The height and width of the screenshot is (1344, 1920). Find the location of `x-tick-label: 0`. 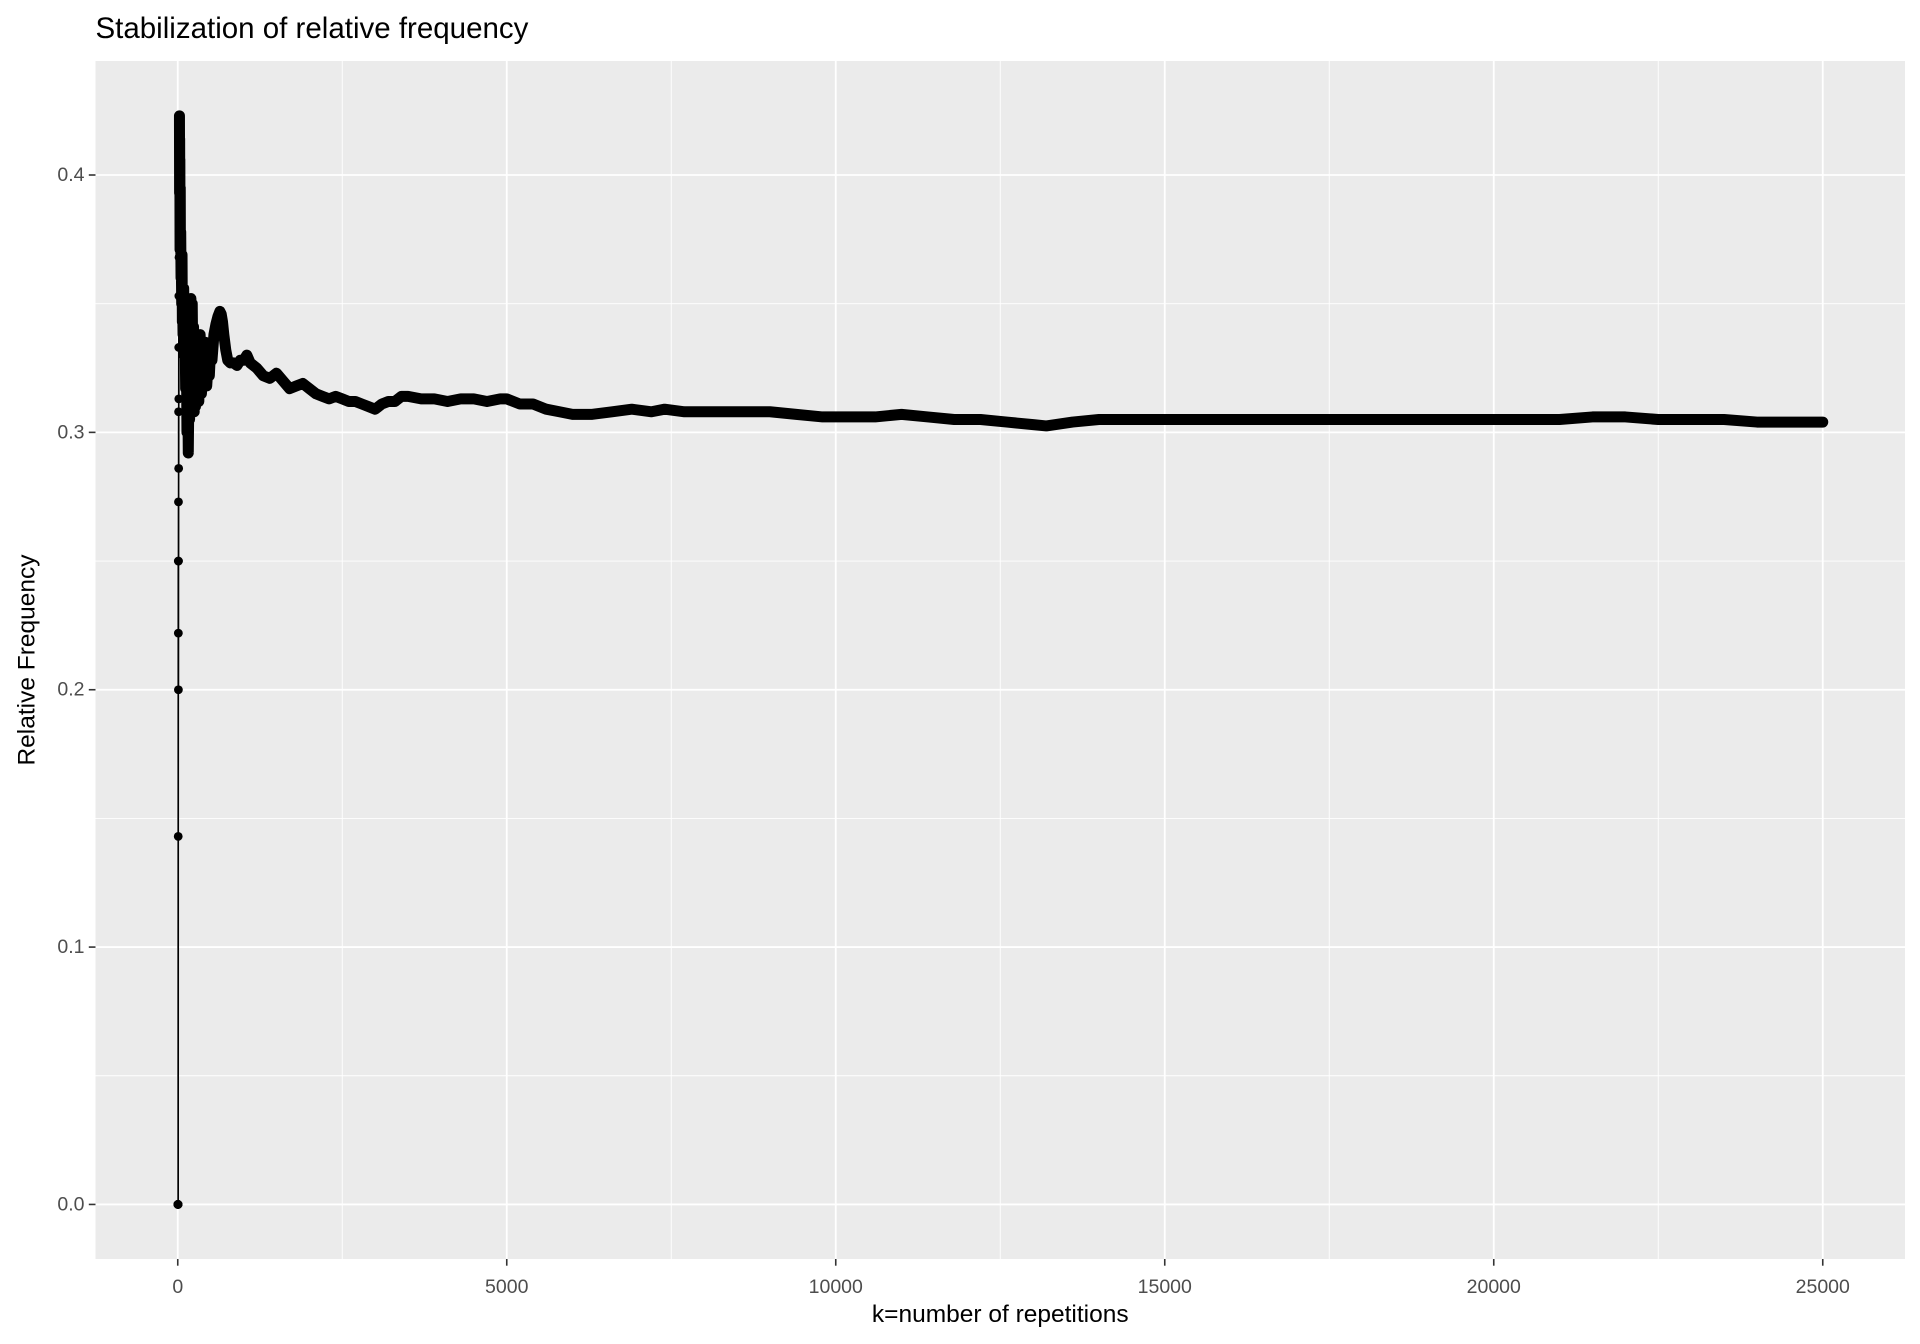

x-tick-label: 0 is located at coordinates (177, 1287).